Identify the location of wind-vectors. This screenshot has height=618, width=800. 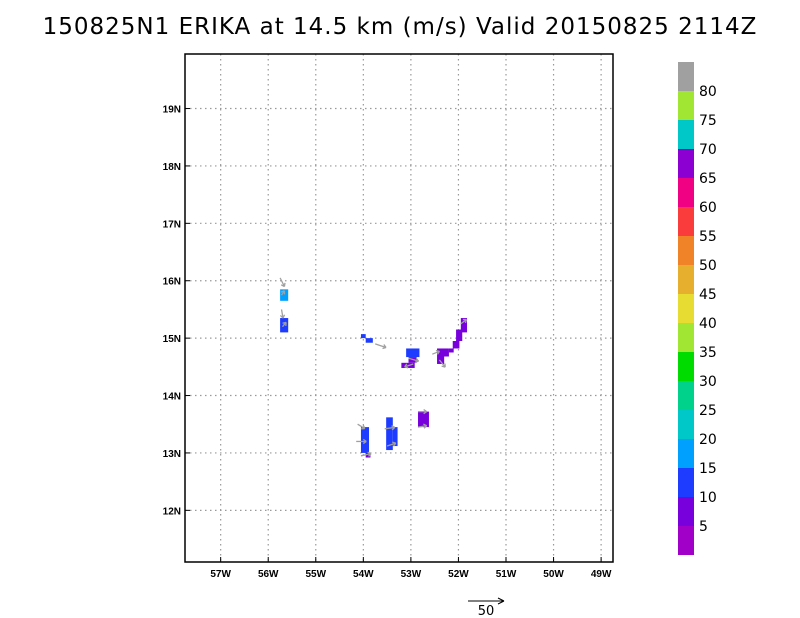
(373, 367).